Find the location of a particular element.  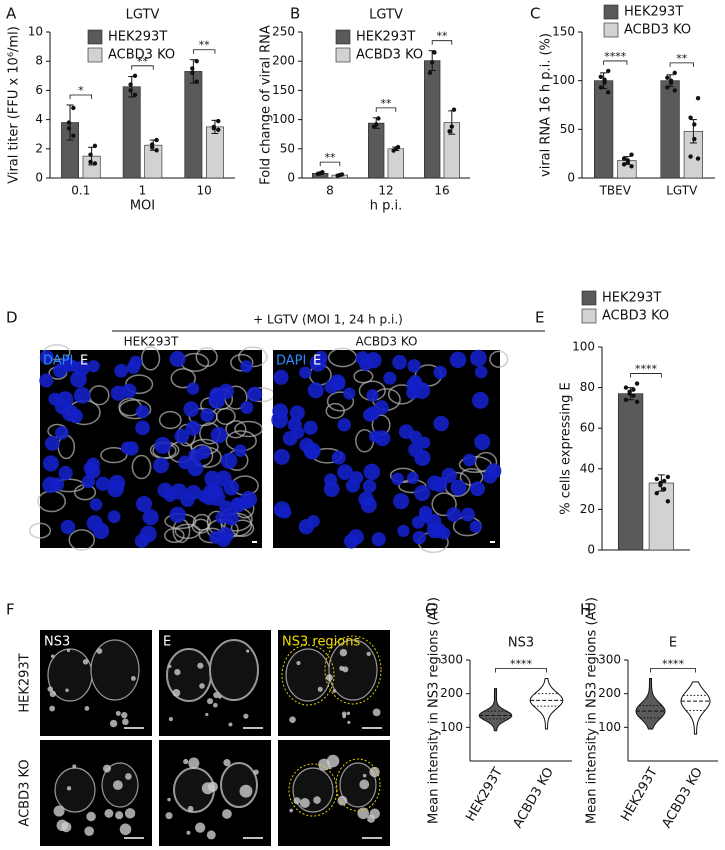

y-tick-label: 0 is located at coordinates (571, 178).